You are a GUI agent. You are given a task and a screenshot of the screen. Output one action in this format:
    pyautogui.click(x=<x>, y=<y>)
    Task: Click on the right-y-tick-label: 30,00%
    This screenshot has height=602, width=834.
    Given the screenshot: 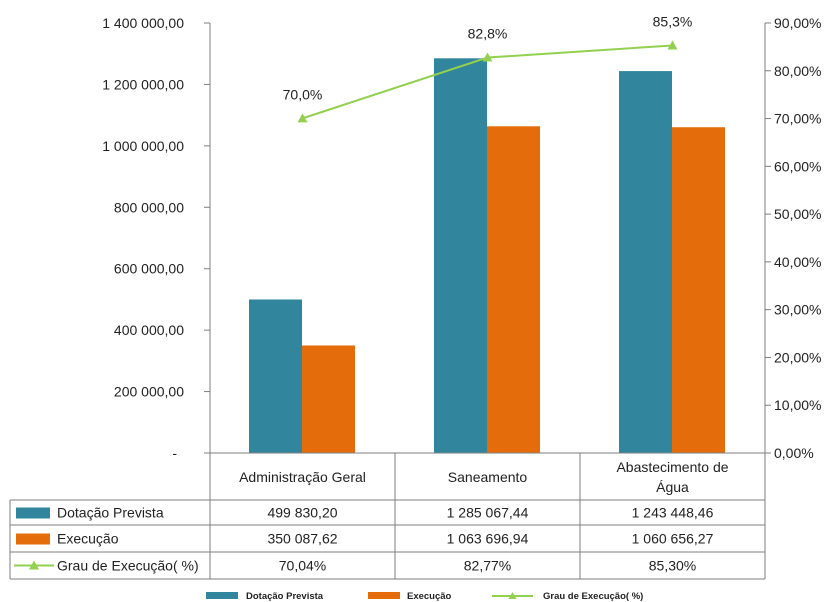 What is the action you would take?
    pyautogui.click(x=797, y=310)
    